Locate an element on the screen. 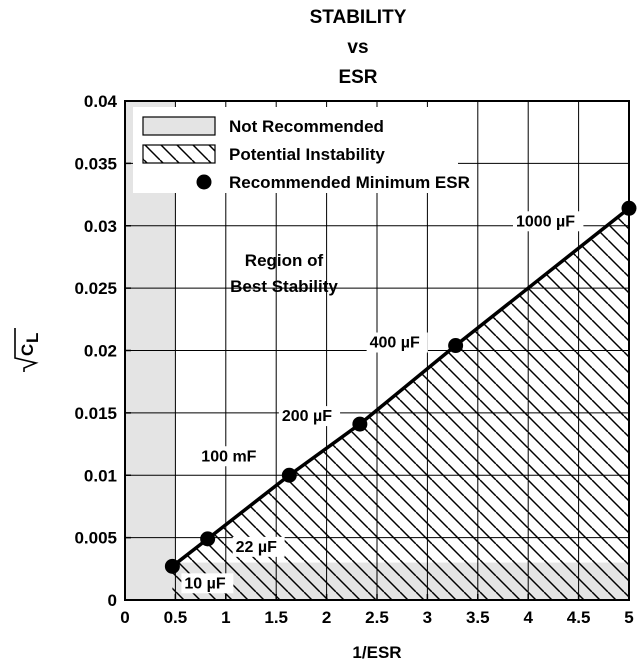 The width and height of the screenshot is (641, 665). legend-label-0: Not Recommended is located at coordinates (306, 126).